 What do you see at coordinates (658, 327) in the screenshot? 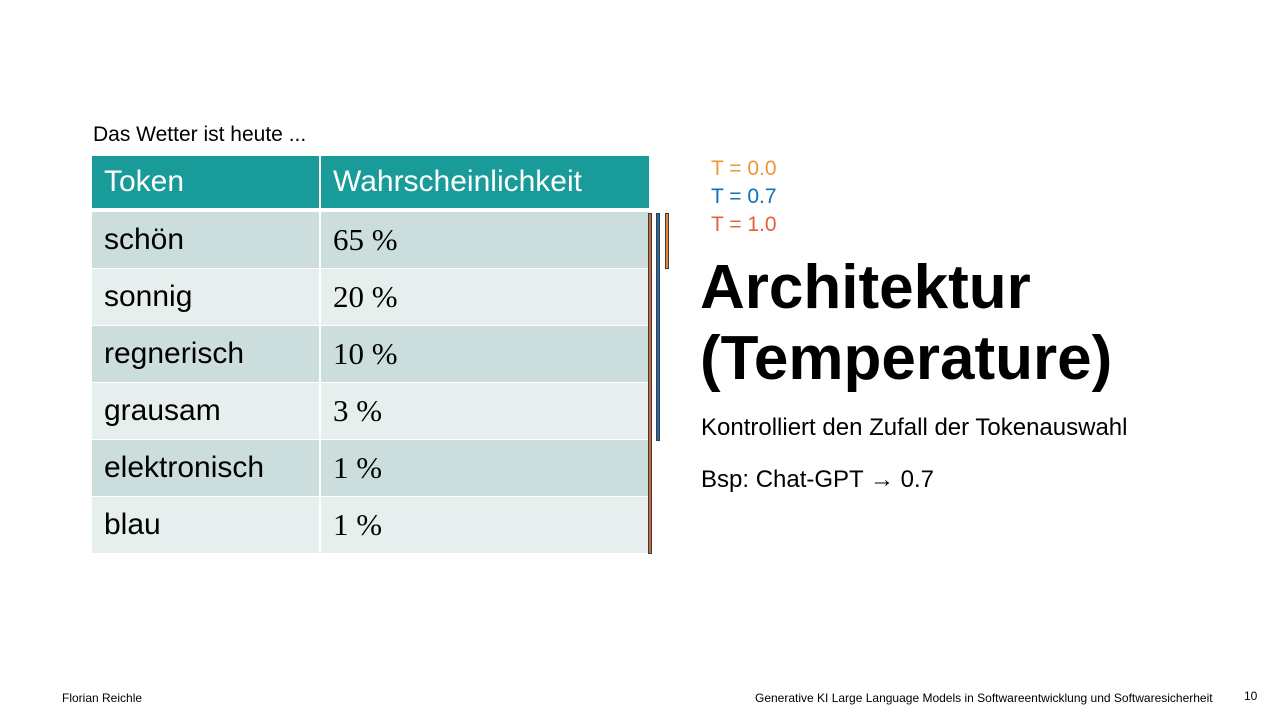
I see `temperature-0-7-bar` at bounding box center [658, 327].